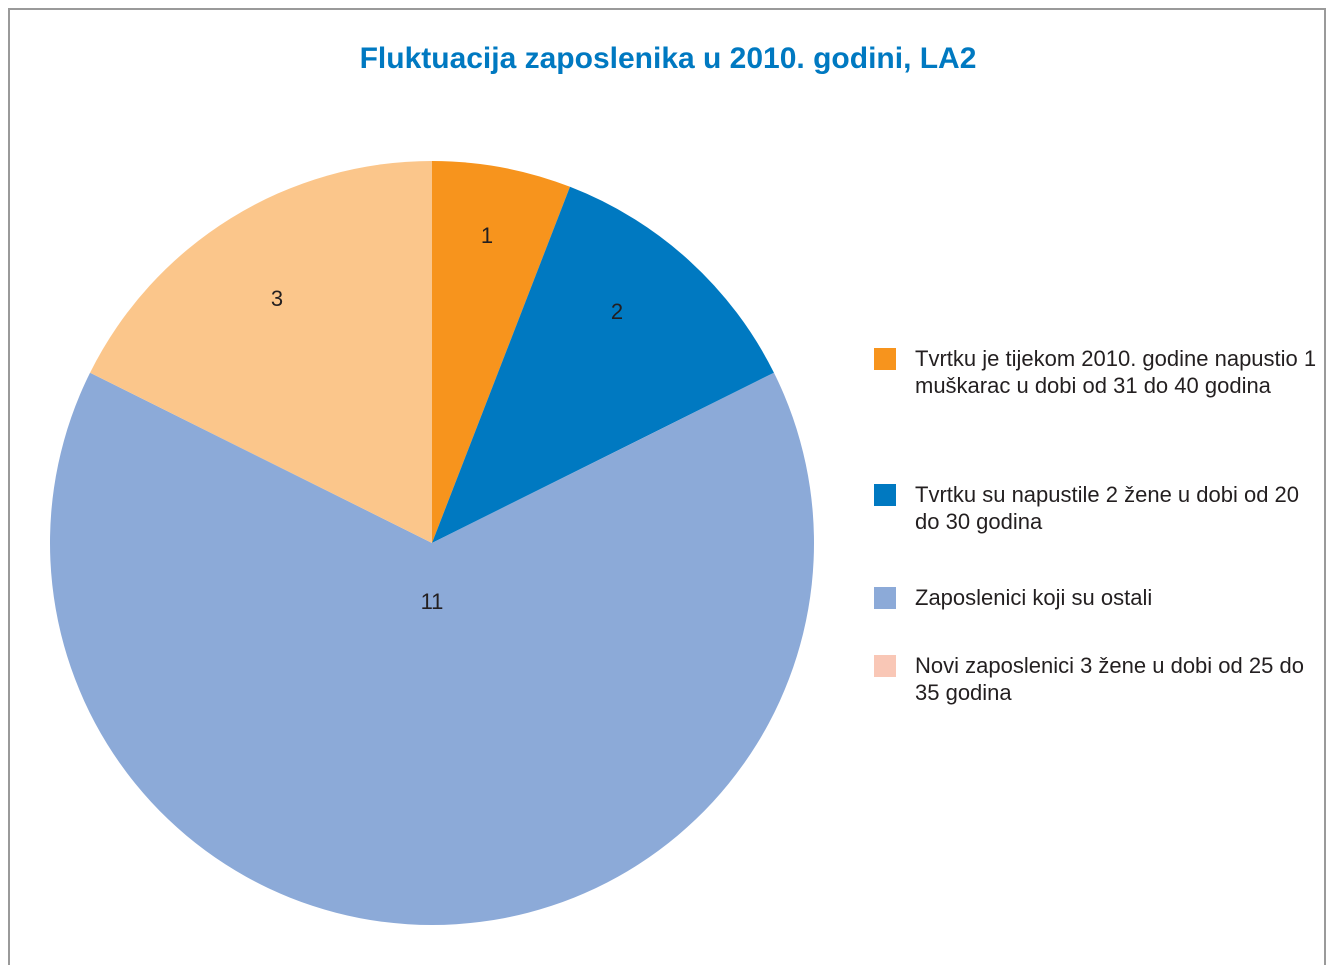 The image size is (1336, 965). Describe the element at coordinates (487, 235) in the screenshot. I see `data-label: 1` at that location.